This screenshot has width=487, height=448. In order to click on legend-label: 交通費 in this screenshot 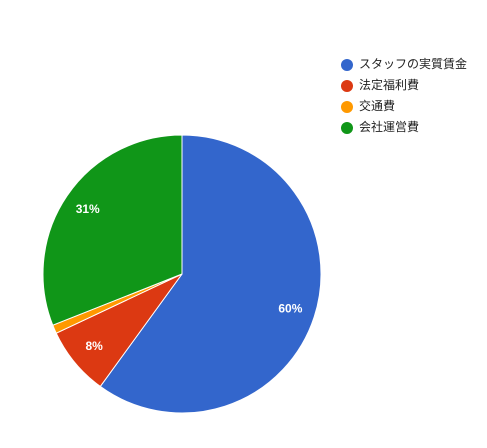, I will do `click(377, 105)`.